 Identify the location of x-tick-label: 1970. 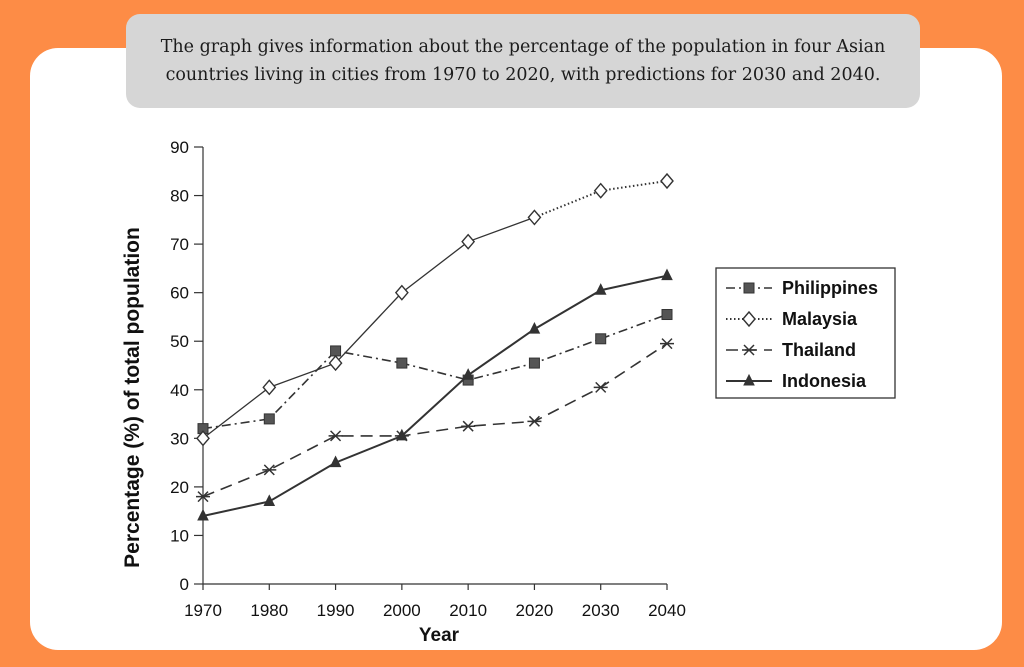
(203, 610).